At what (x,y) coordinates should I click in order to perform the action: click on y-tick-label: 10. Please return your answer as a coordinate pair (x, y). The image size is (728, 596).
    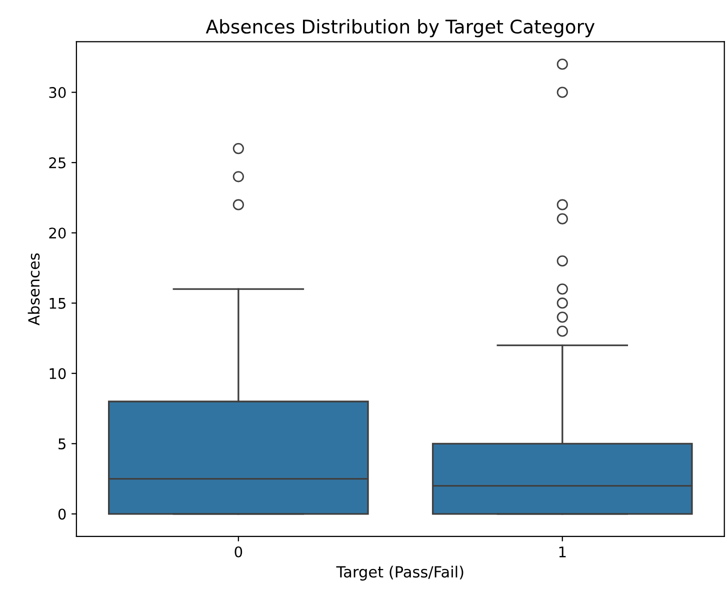
    Looking at the image, I should click on (58, 374).